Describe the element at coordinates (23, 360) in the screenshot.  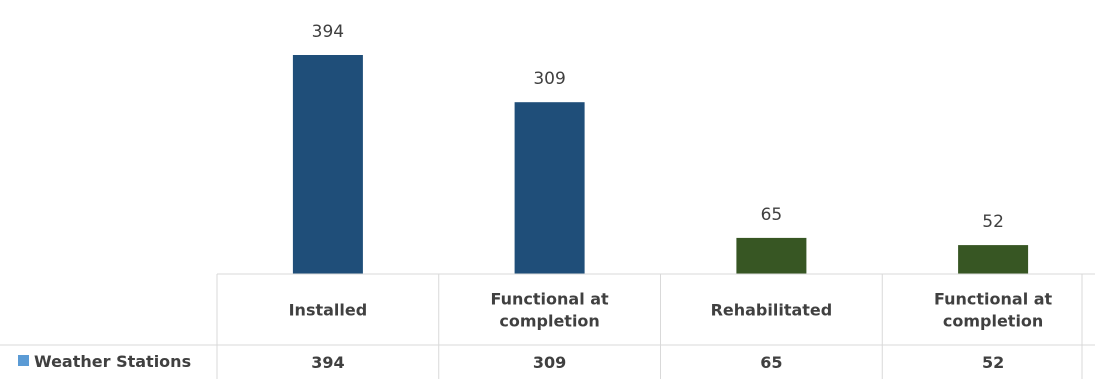
I see `legend-key` at that location.